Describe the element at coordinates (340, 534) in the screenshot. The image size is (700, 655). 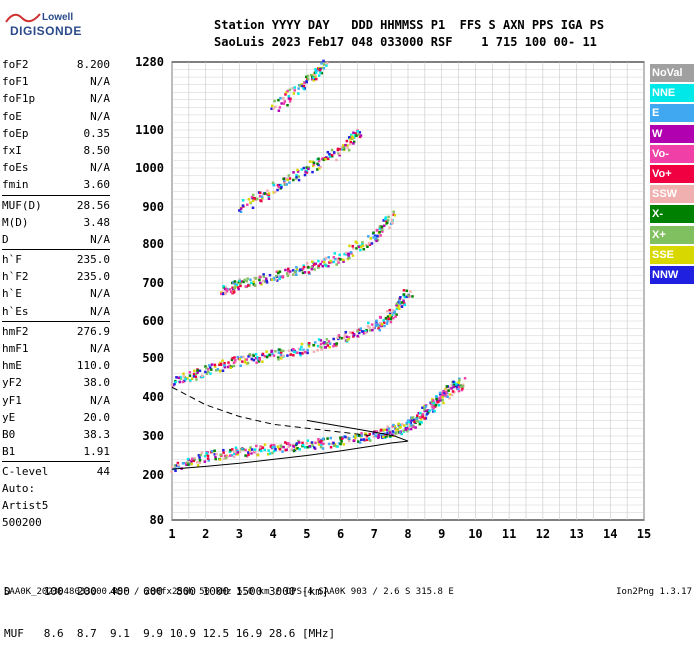
I see `x-tick-label: 6` at that location.